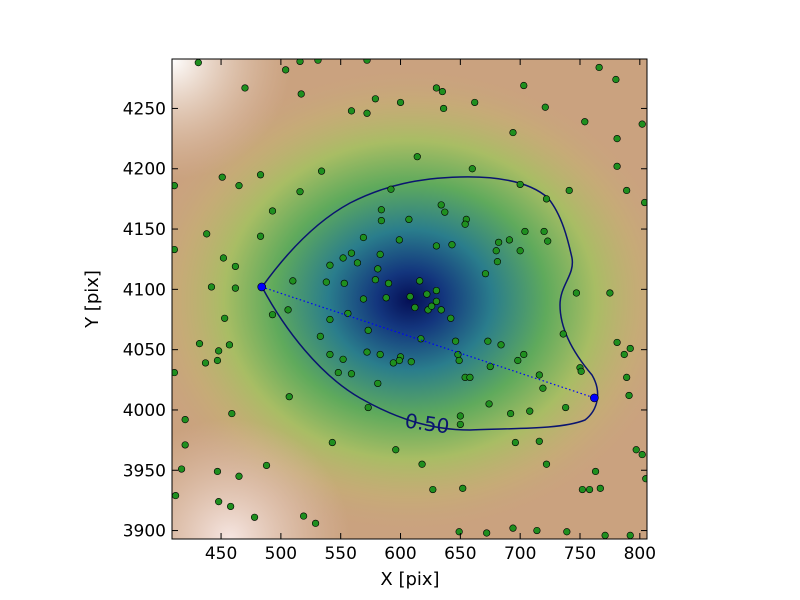 Image resolution: width=800 pixels, height=600 pixels. I want to click on x-tick-label: 650, so click(460, 554).